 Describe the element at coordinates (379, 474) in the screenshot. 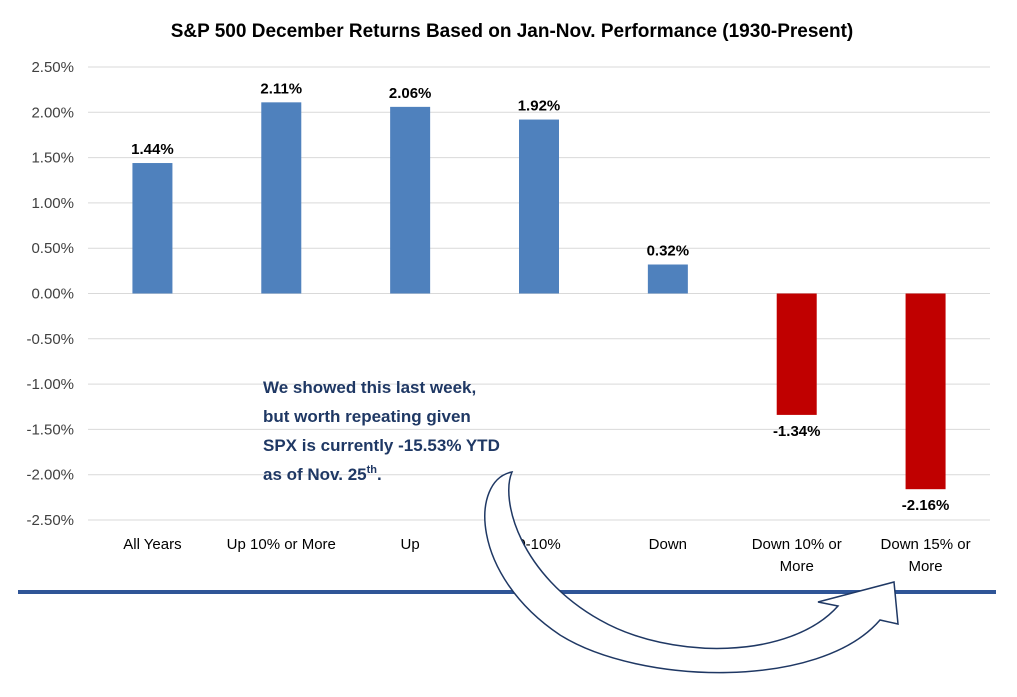

I see `annotation-suffix: .` at that location.